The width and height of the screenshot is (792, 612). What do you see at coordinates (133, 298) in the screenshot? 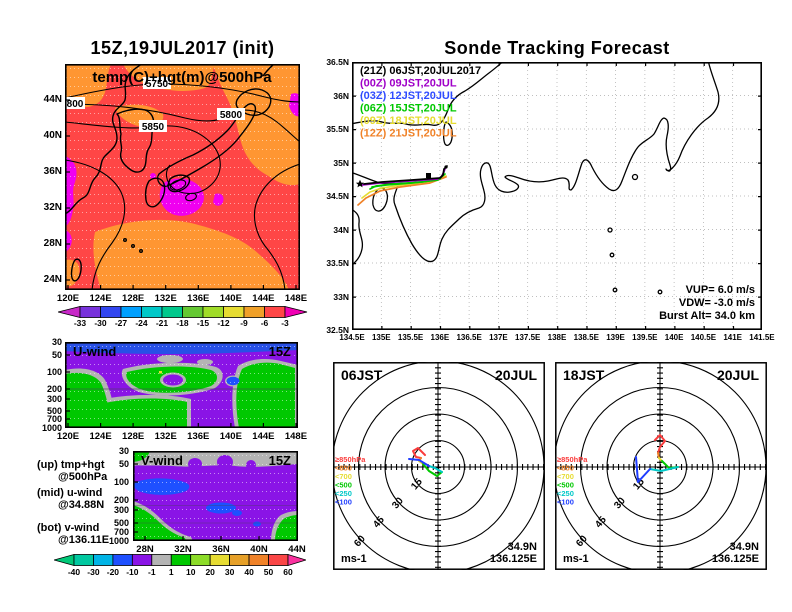
I see `lon-tick: 128E` at bounding box center [133, 298].